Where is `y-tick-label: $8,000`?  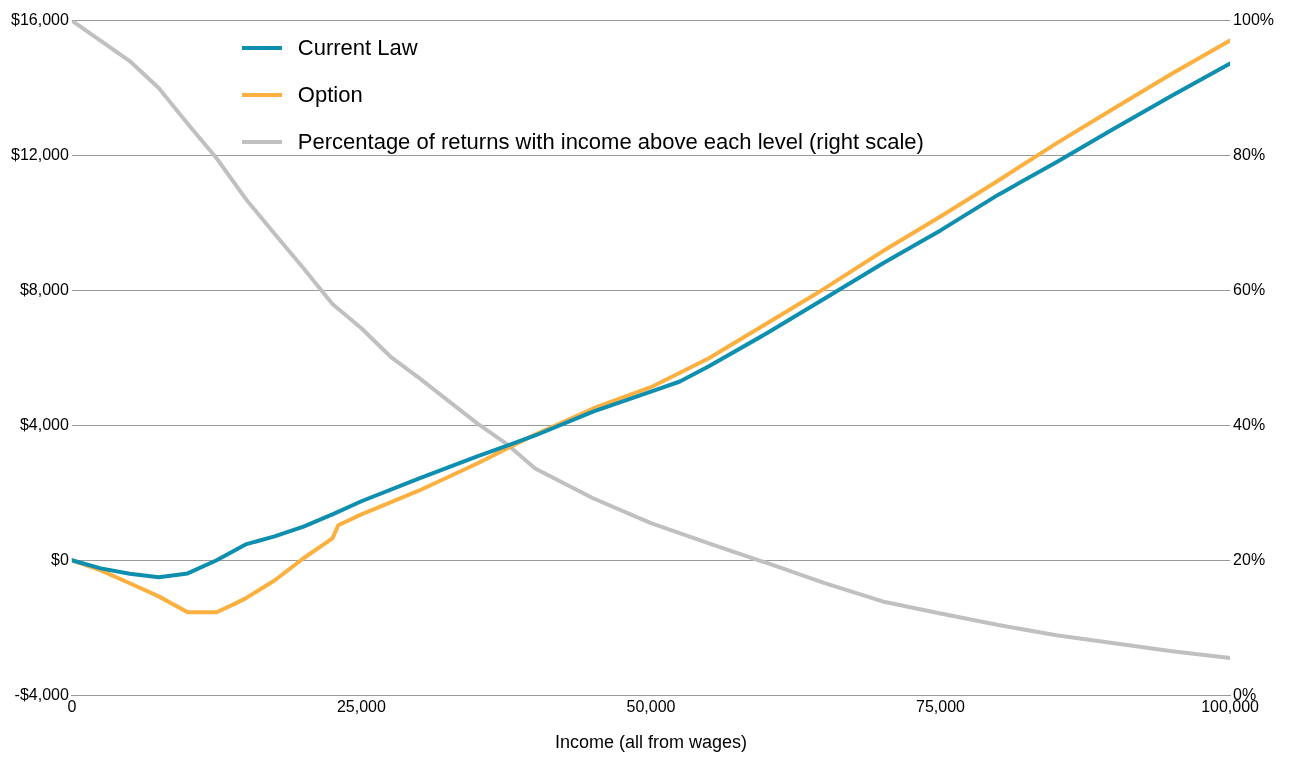 y-tick-label: $8,000 is located at coordinates (44, 289).